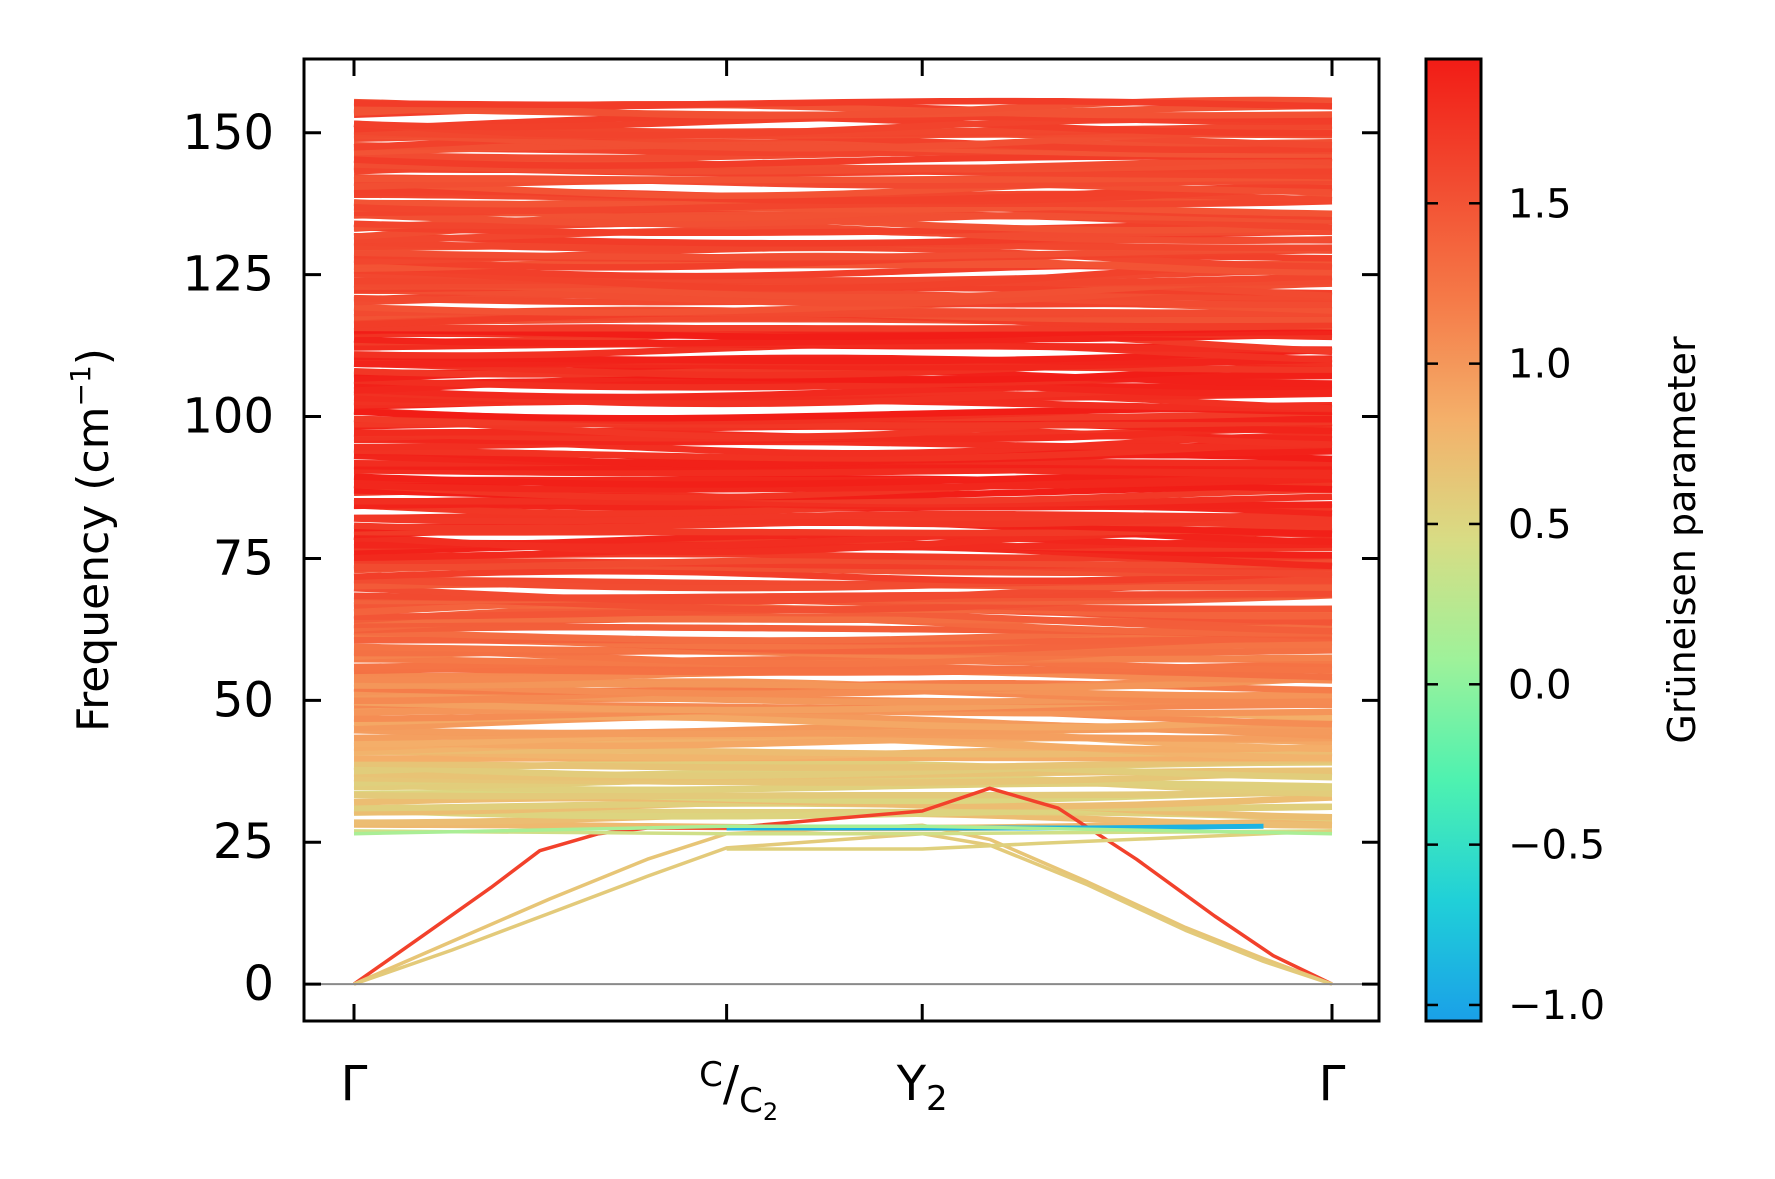  Describe the element at coordinates (228, 417) in the screenshot. I see `y-tick-label: 100` at that location.